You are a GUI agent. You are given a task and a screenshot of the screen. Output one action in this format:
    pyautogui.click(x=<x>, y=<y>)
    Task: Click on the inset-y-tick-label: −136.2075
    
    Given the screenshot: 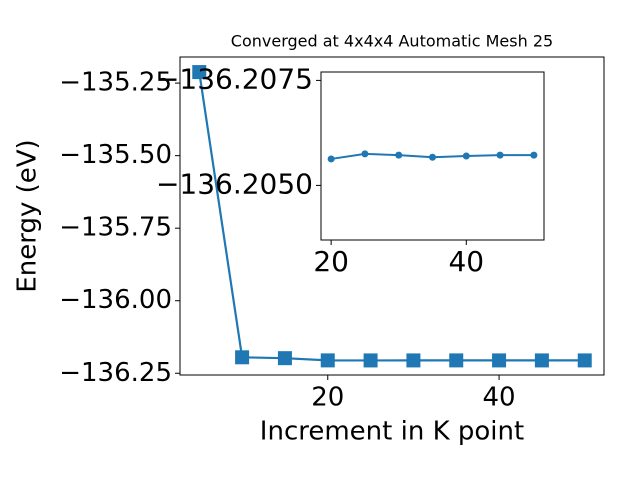 What is the action you would take?
    pyautogui.click(x=234, y=78)
    